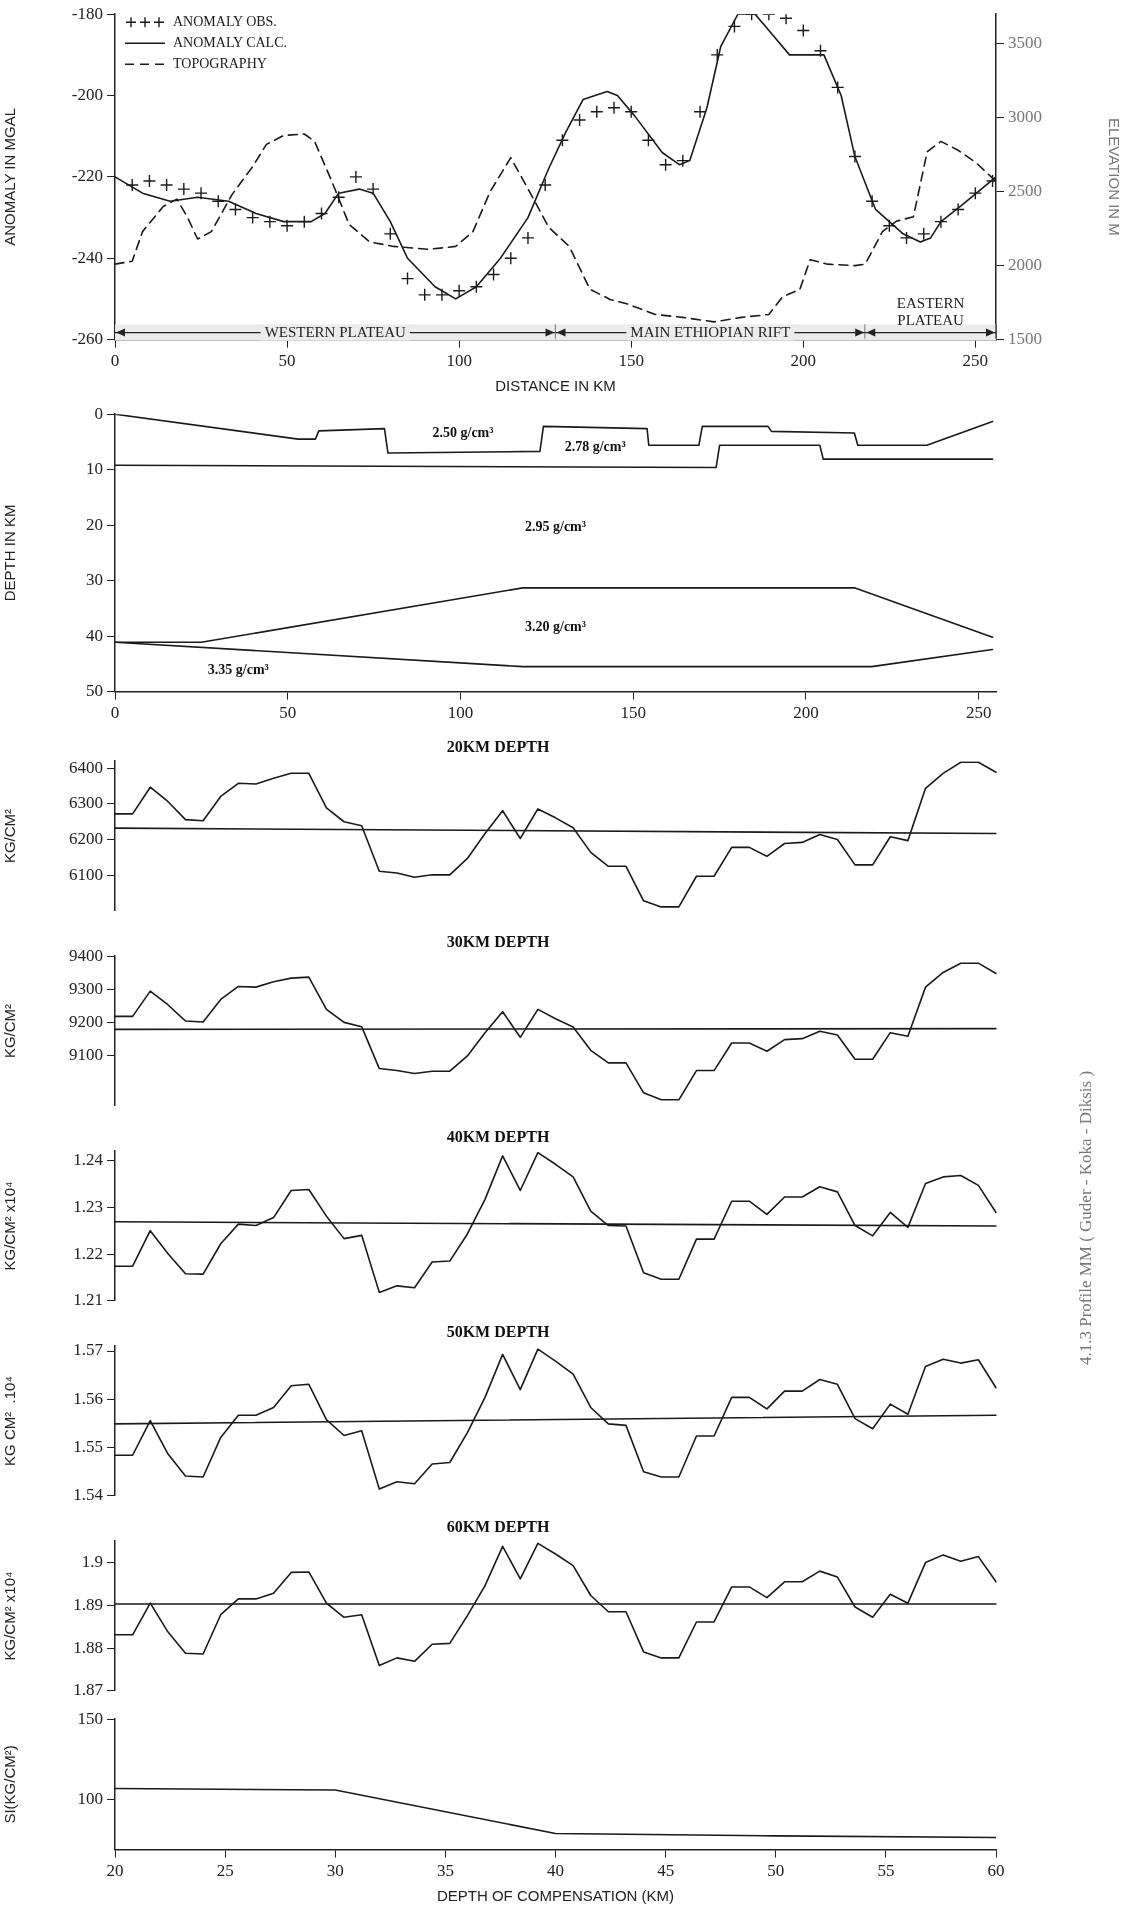  What do you see at coordinates (88, 1495) in the screenshot?
I see `y-tick-label: 1.54` at bounding box center [88, 1495].